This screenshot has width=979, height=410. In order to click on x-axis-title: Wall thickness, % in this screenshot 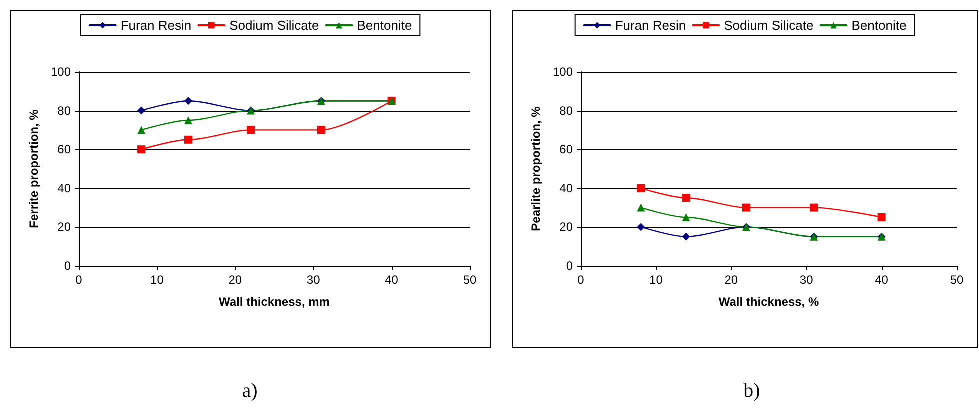, I will do `click(769, 302)`.